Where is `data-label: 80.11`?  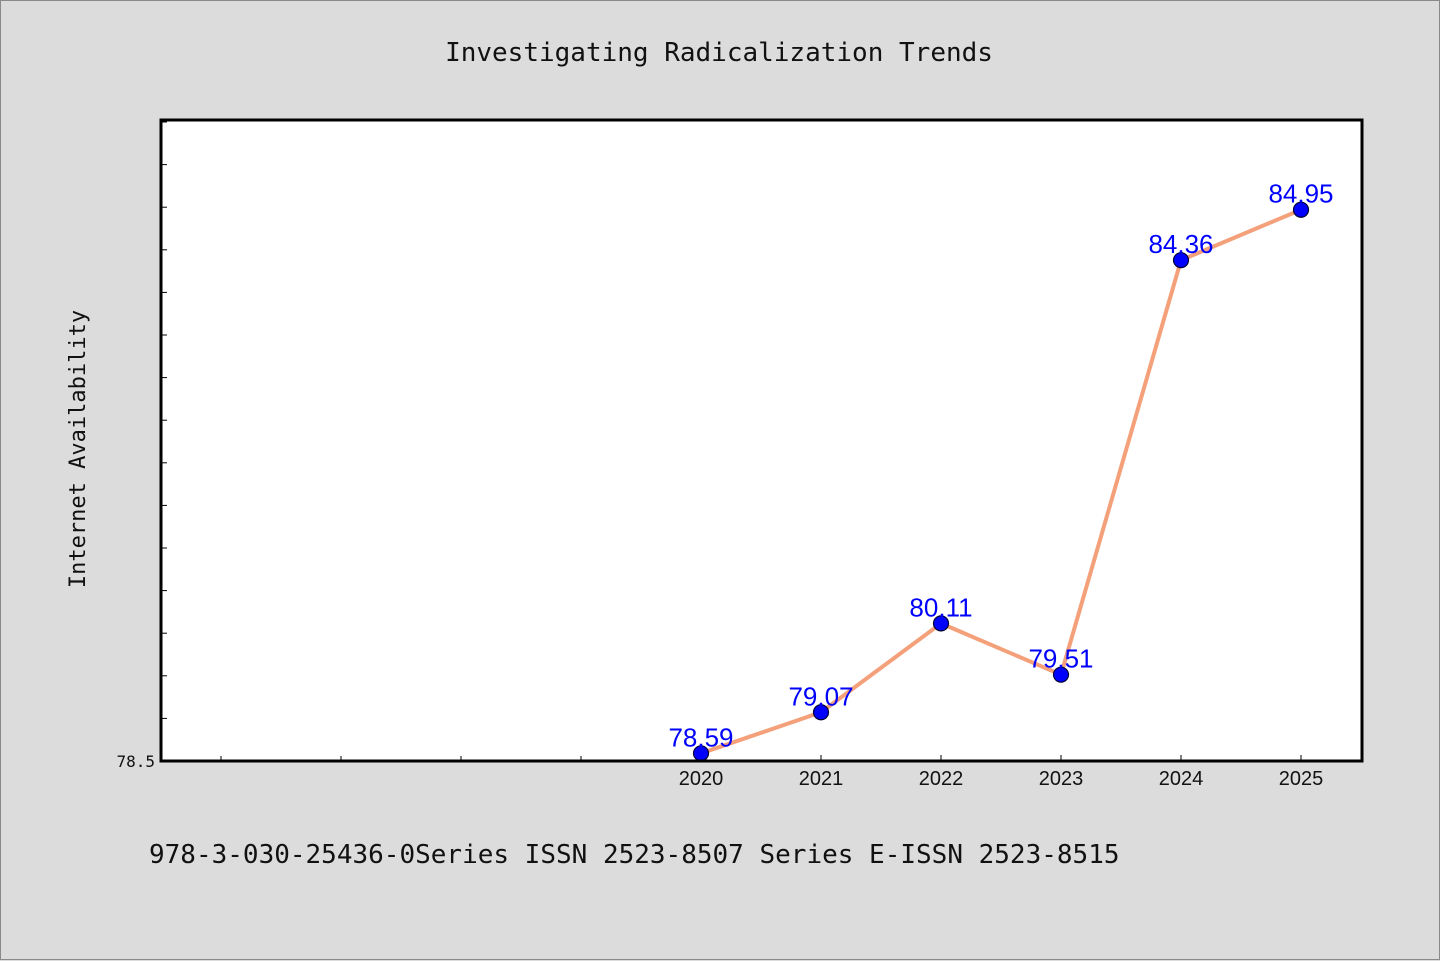
data-label: 80.11 is located at coordinates (940, 607).